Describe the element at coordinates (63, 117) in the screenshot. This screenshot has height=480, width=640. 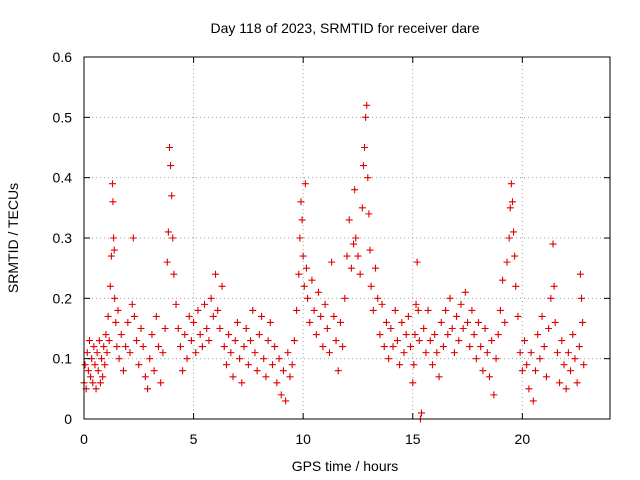
I see `y-tick-label: 0.5` at that location.